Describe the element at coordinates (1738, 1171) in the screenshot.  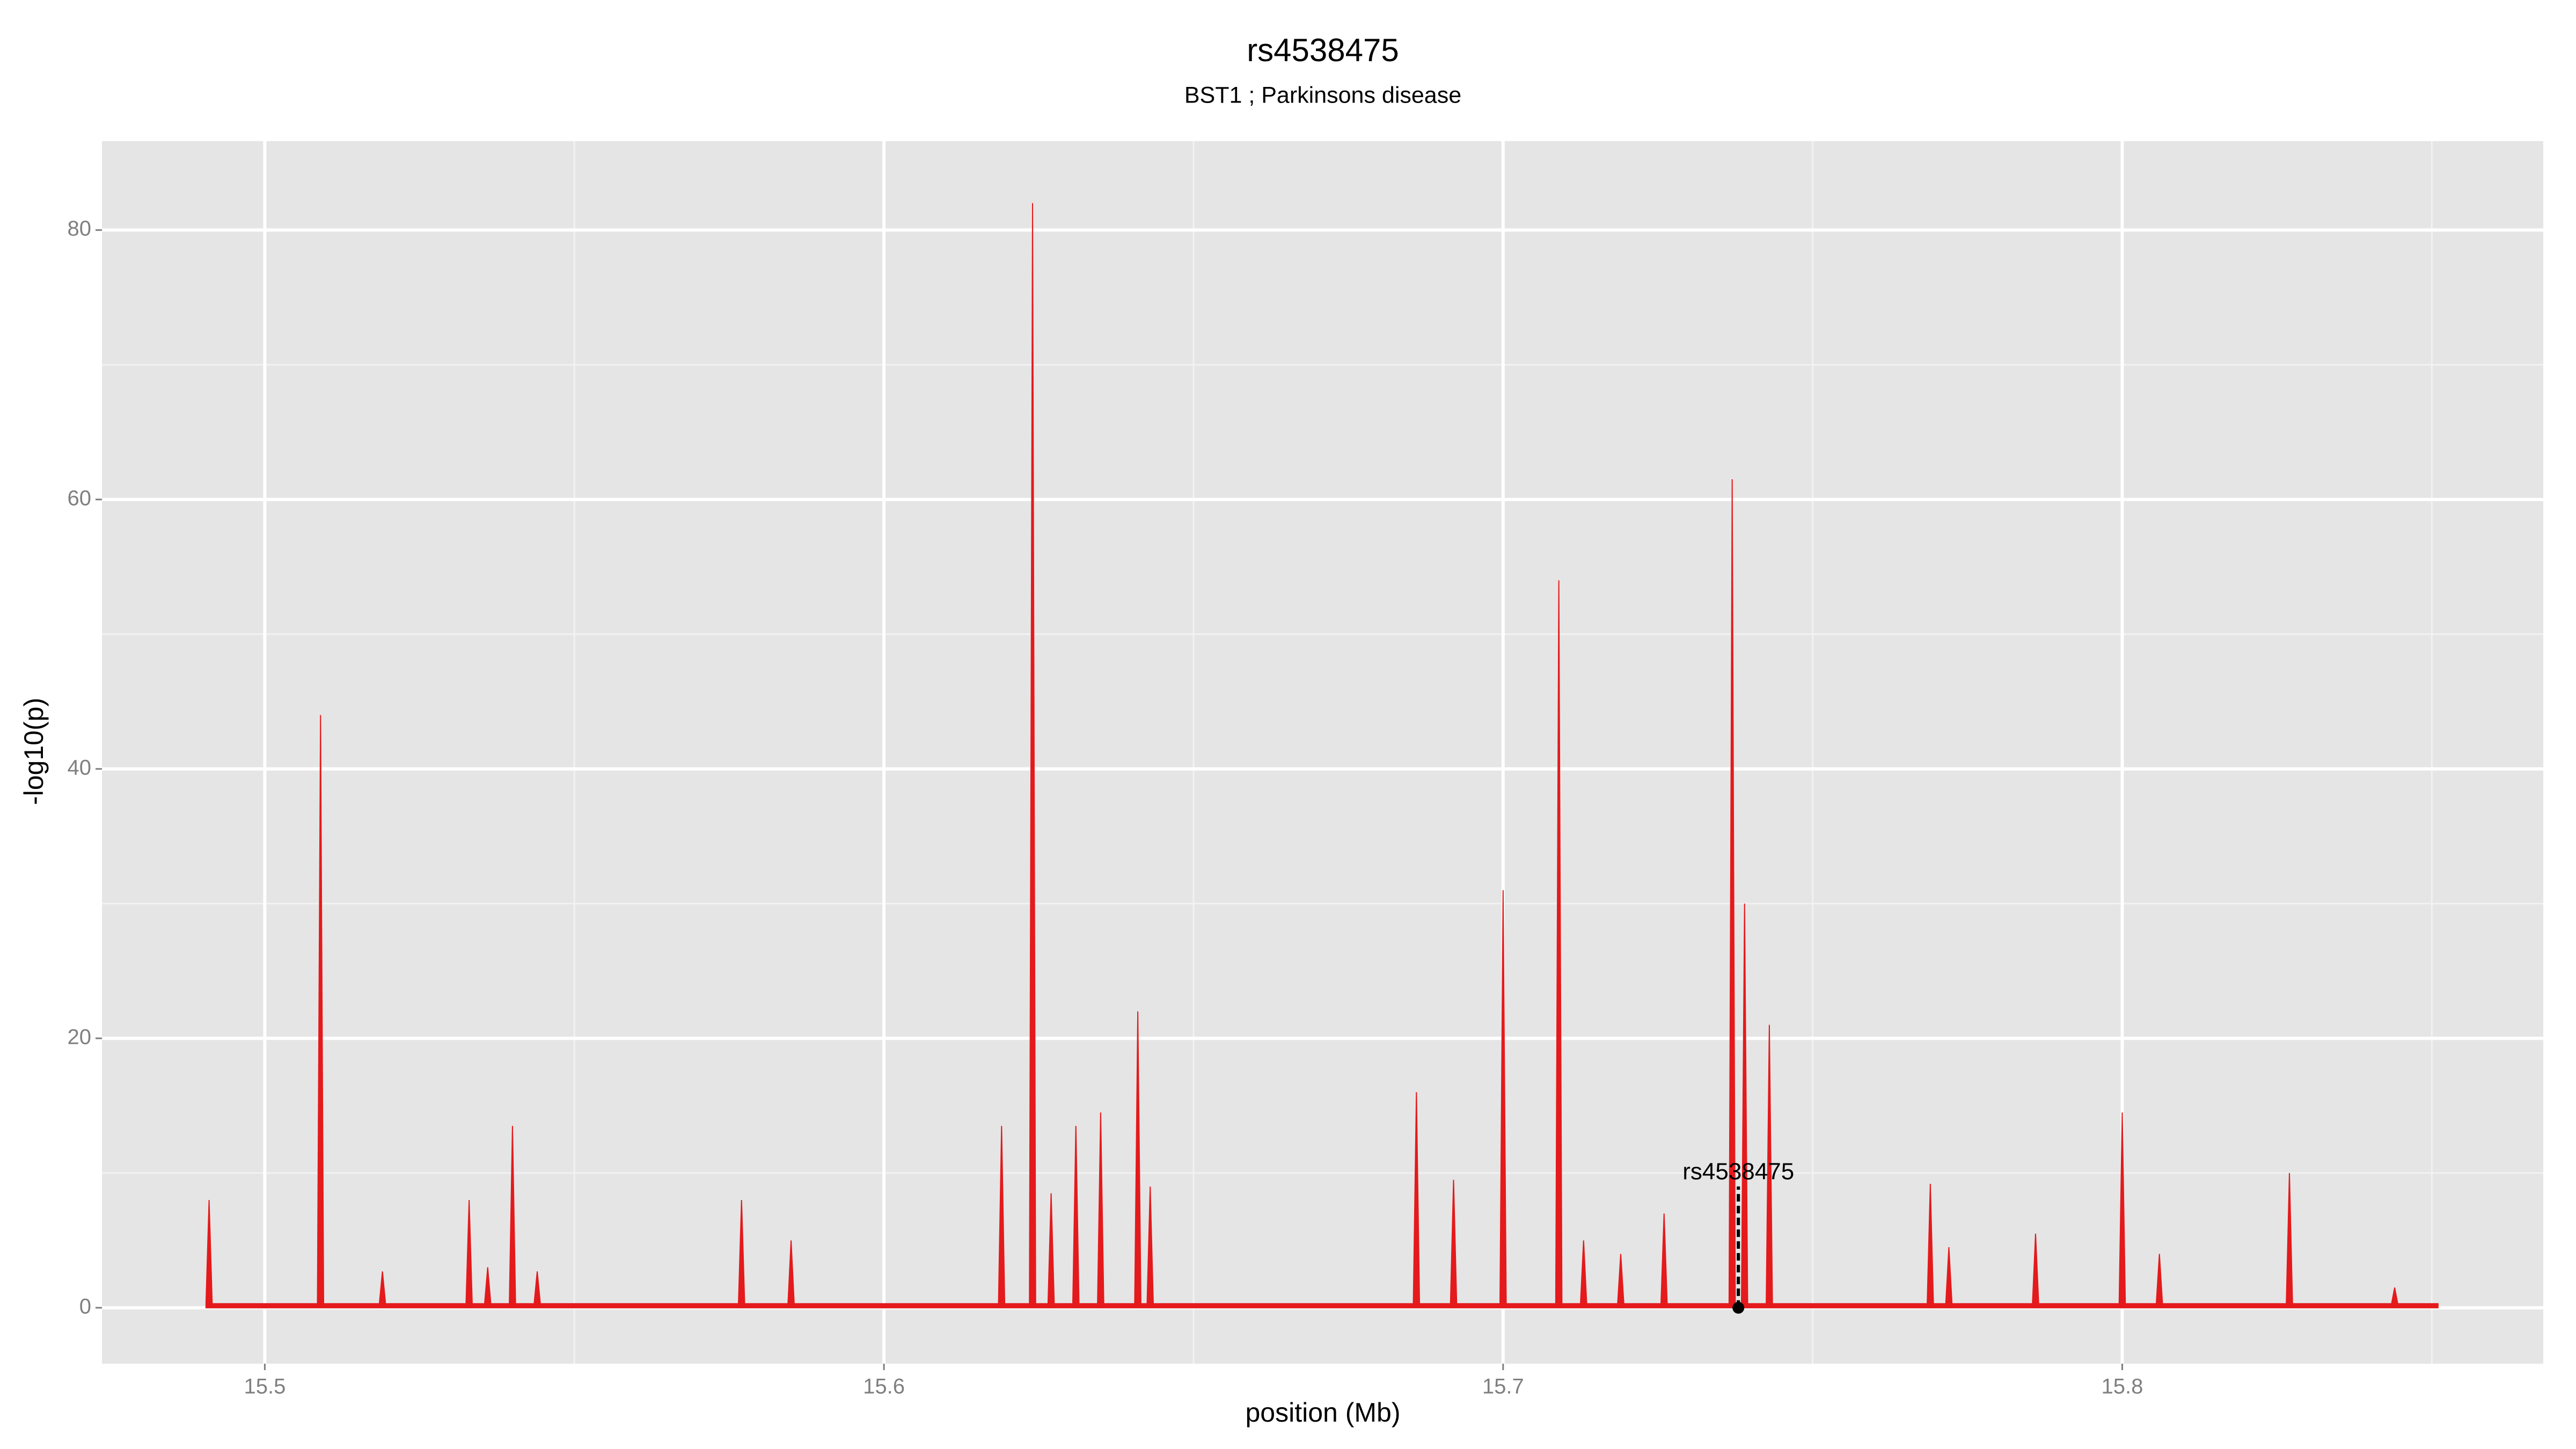
I see `annotation-label: rs4538475` at that location.